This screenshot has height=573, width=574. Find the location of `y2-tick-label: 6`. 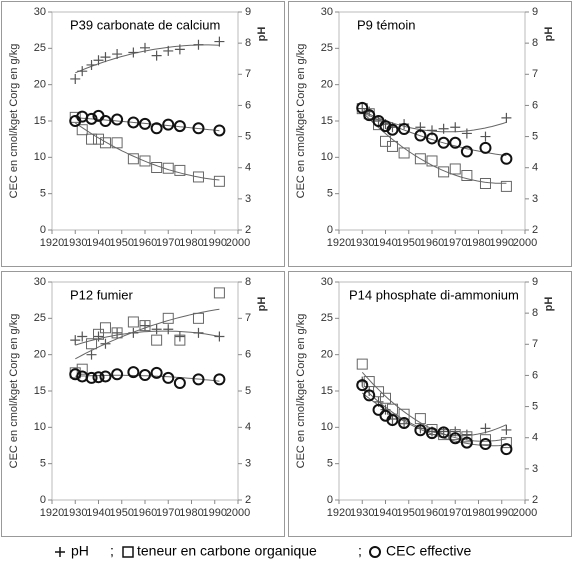

y2-tick-label: 6 is located at coordinates (248, 105).